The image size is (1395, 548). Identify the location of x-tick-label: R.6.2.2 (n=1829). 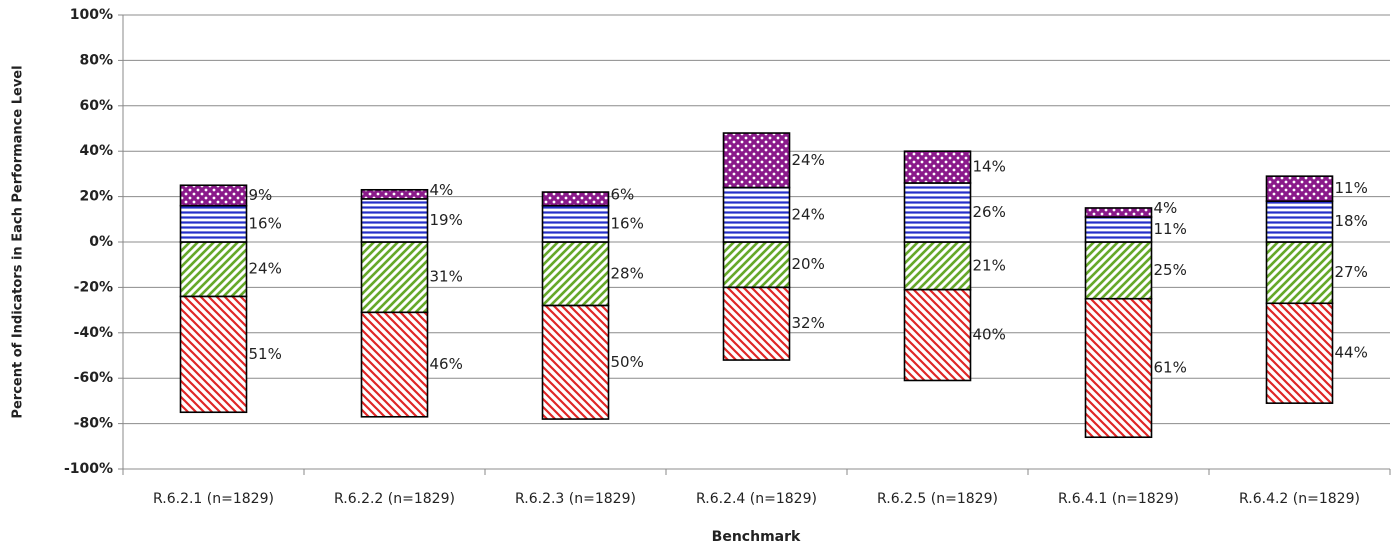
(394, 499).